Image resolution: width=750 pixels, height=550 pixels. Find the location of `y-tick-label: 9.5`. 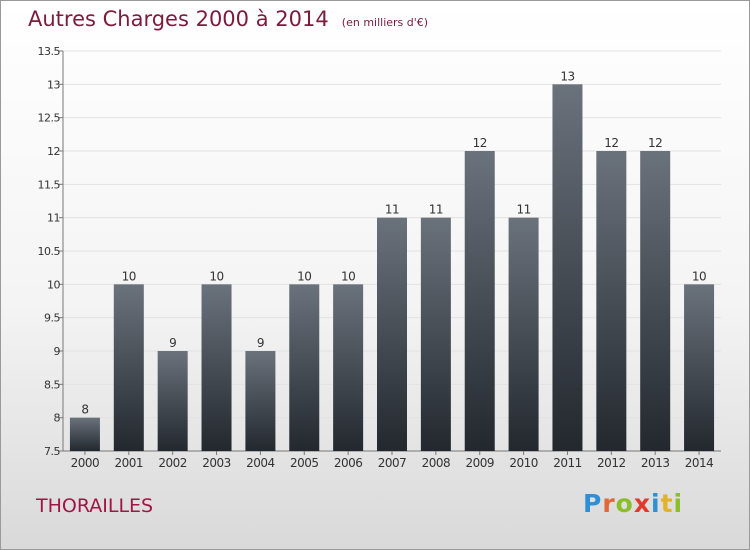

y-tick-label: 9.5 is located at coordinates (52, 318).